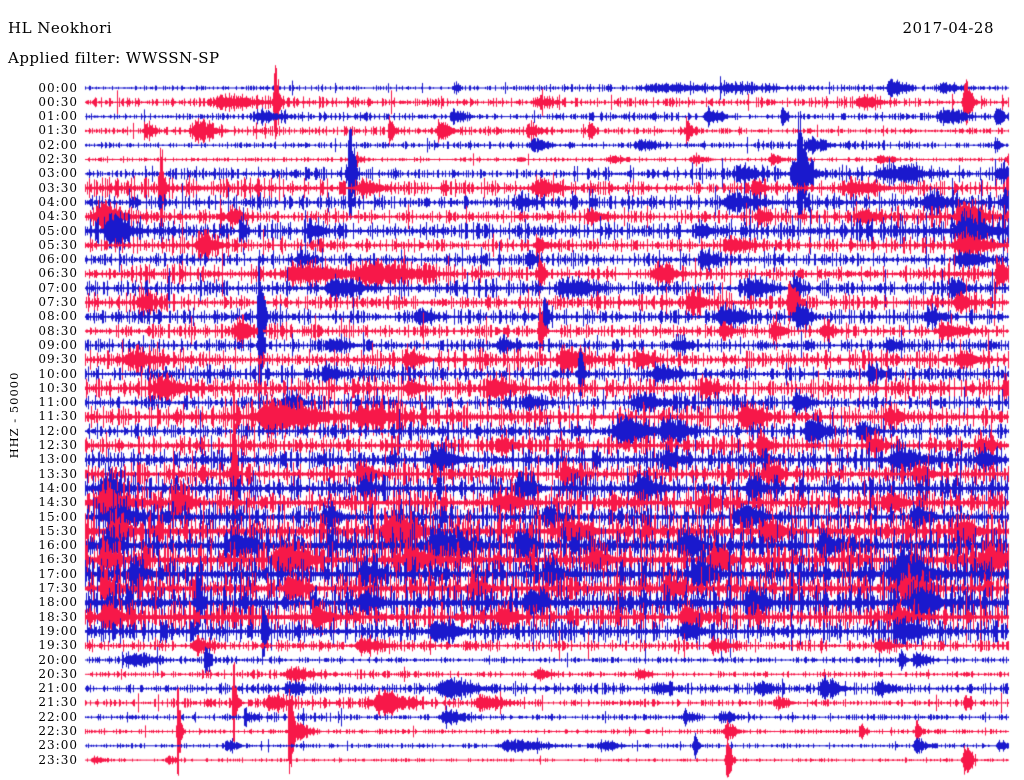 This screenshot has width=1024, height=780. Describe the element at coordinates (58, 344) in the screenshot. I see `time-label: 09:00` at that location.